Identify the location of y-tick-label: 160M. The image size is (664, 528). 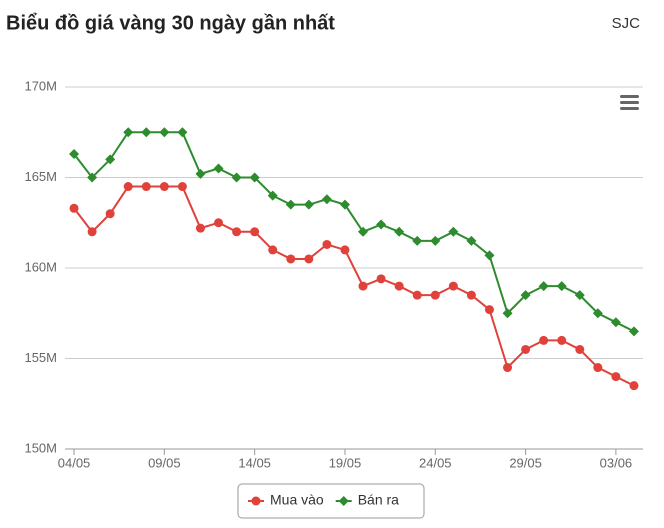
(40, 266).